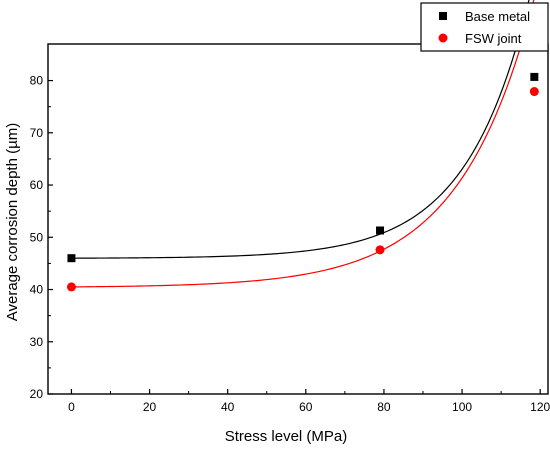 Image resolution: width=550 pixels, height=451 pixels. What do you see at coordinates (443, 16) in the screenshot?
I see `legend-swatch-square` at bounding box center [443, 16].